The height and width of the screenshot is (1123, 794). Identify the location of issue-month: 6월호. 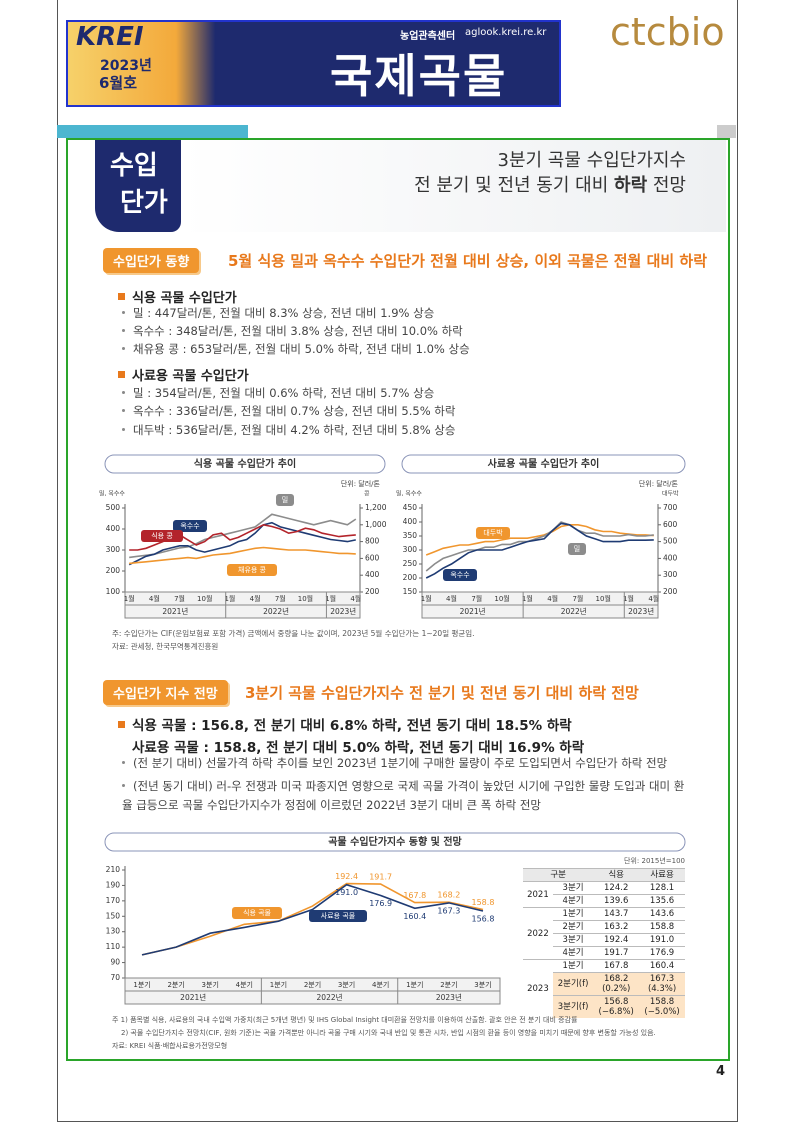
(118, 83).